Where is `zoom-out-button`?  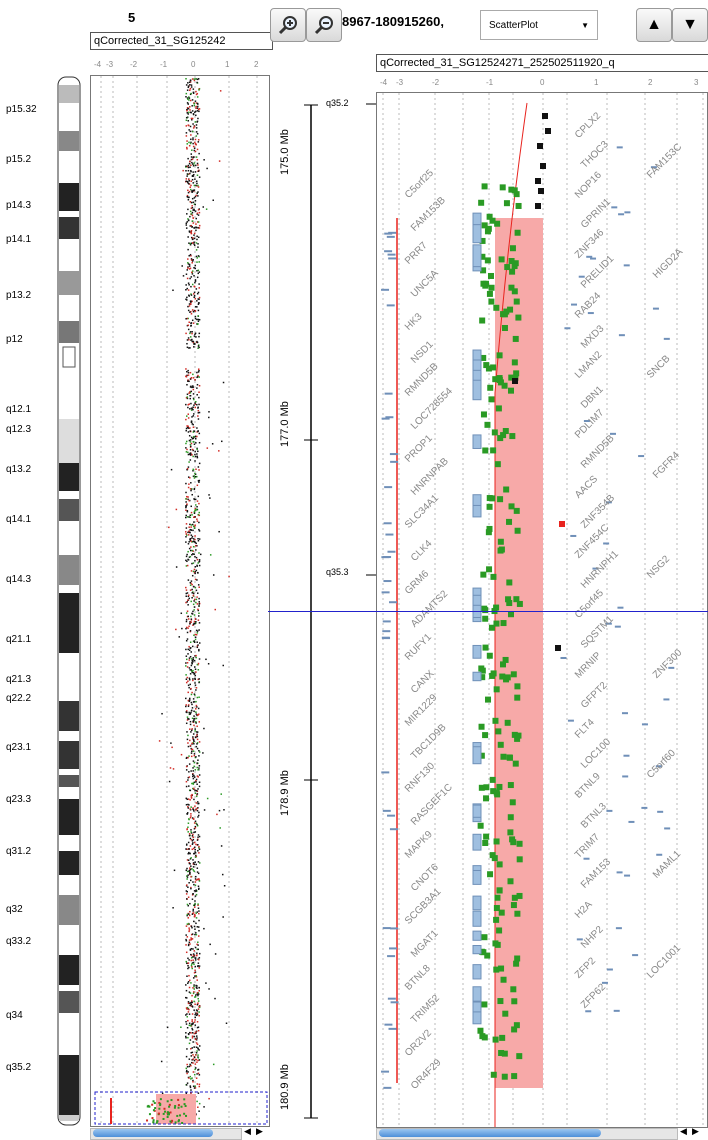
zoom-out-button is located at coordinates (324, 25).